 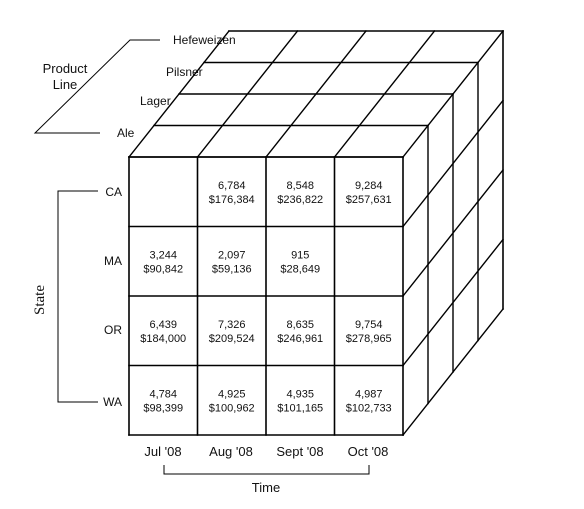 I want to click on cell-units: 915, so click(x=300, y=255).